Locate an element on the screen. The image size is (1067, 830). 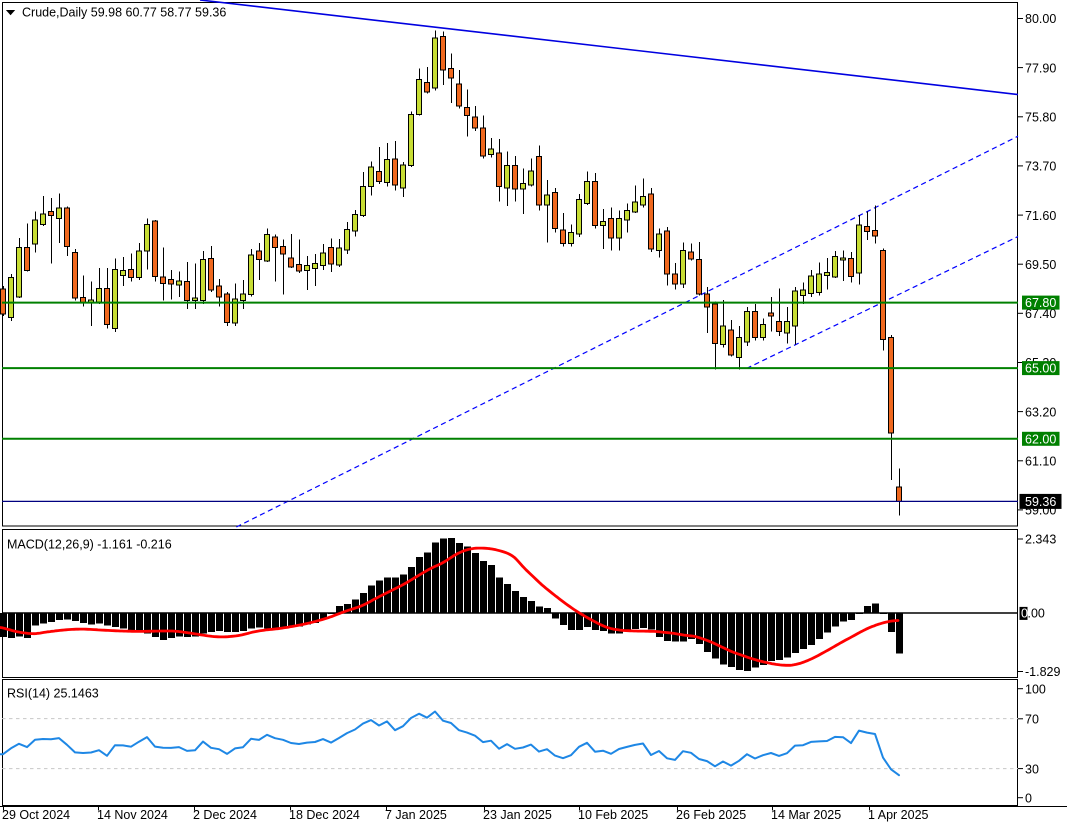
svg-text: 14 Nov 2024 is located at coordinates (132, 815).